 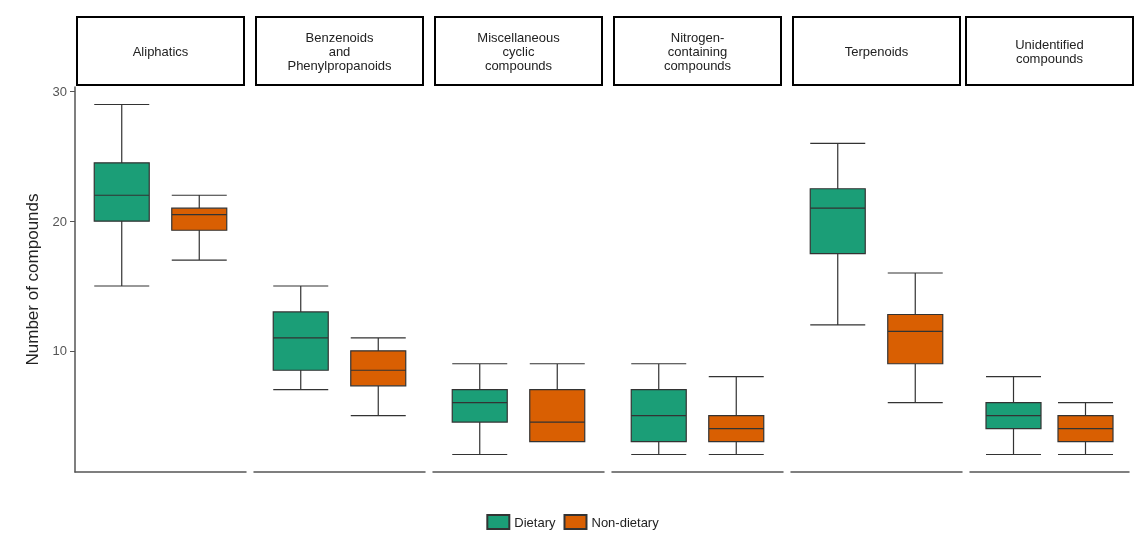 I want to click on legend-label: Non-dietary, so click(x=625, y=522).